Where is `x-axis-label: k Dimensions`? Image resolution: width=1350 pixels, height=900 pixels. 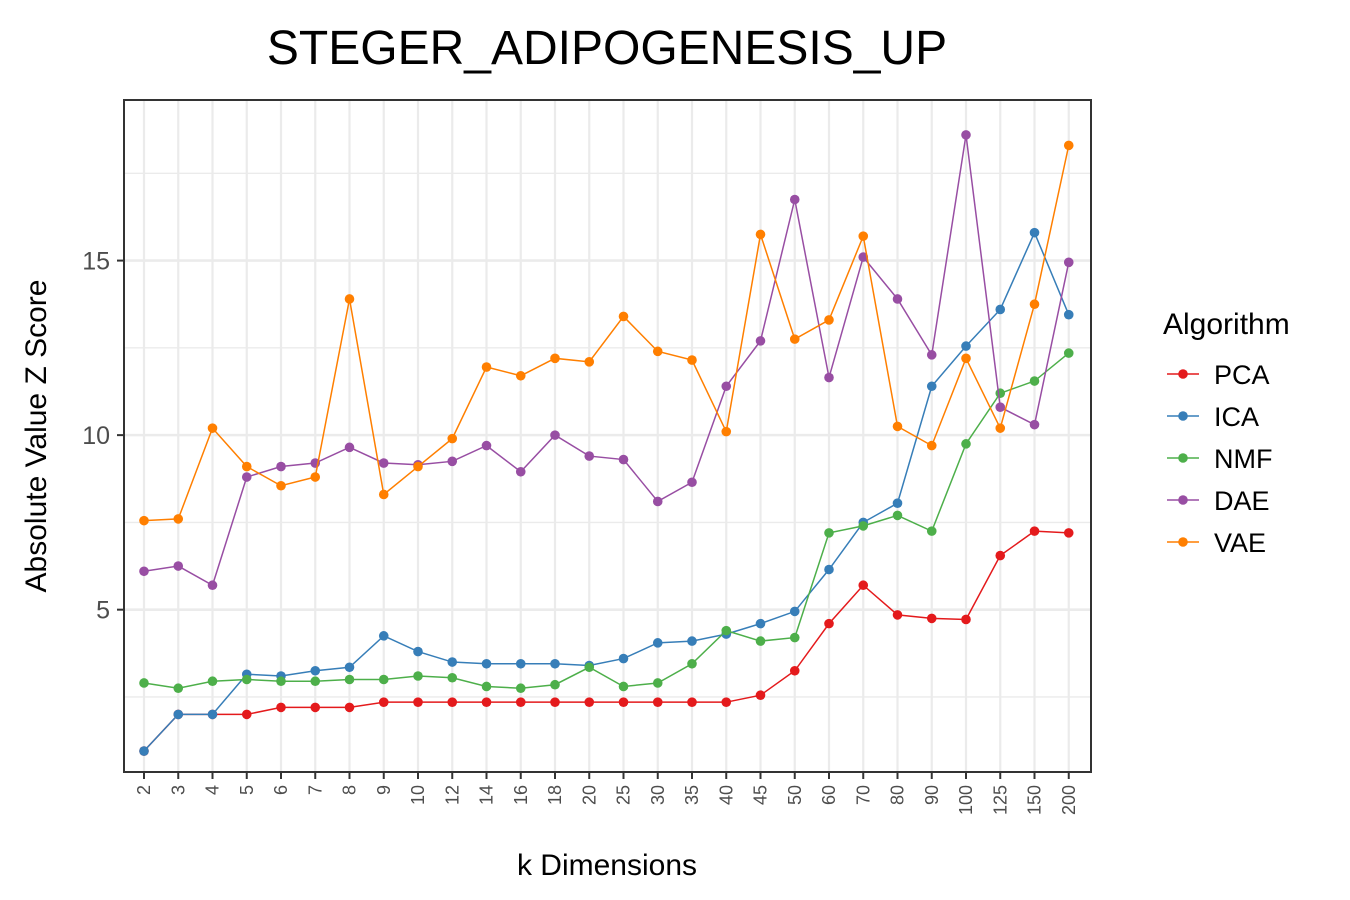 x-axis-label: k Dimensions is located at coordinates (607, 865).